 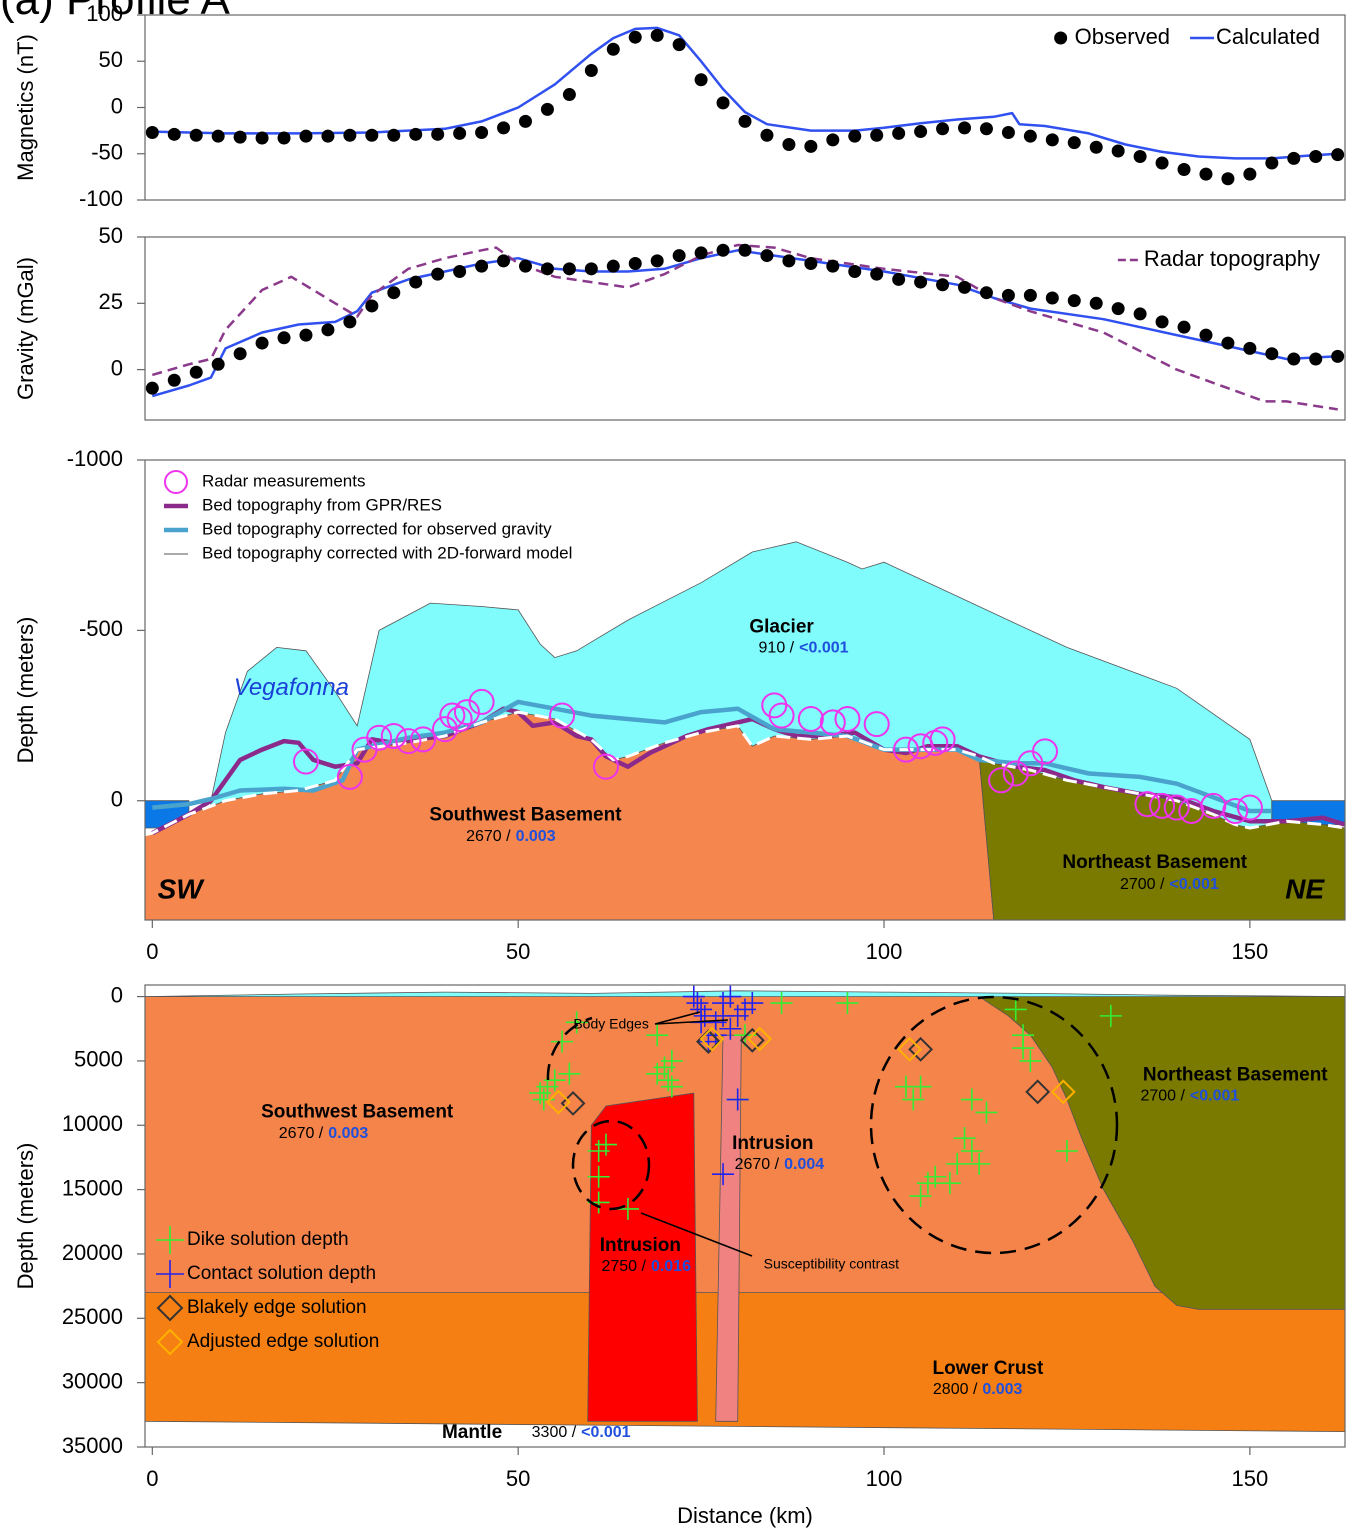 What do you see at coordinates (1305, 888) in the screenshot?
I see `annotation: NE` at bounding box center [1305, 888].